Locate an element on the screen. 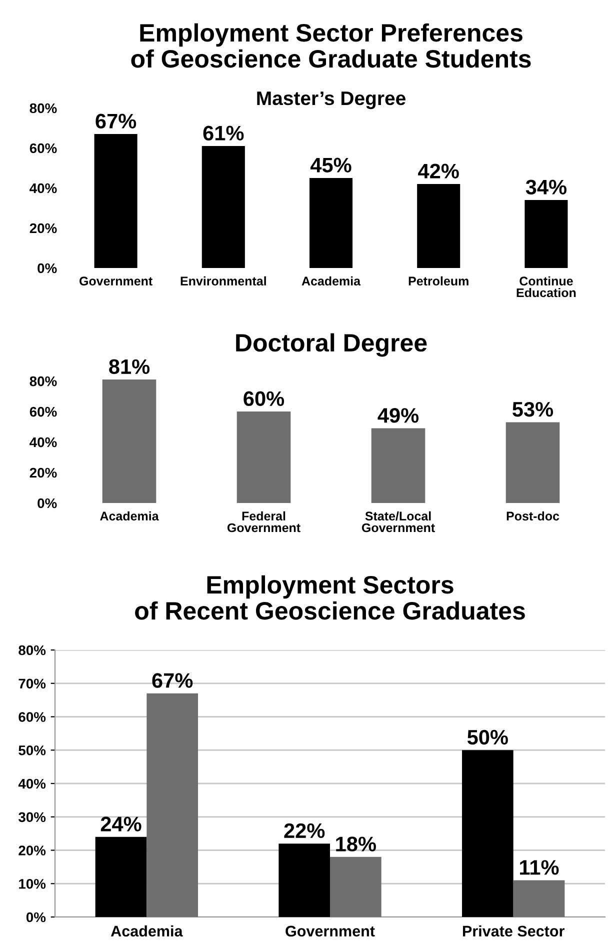 The image size is (610, 952). x-tick-label: Federal Government is located at coordinates (263, 521).